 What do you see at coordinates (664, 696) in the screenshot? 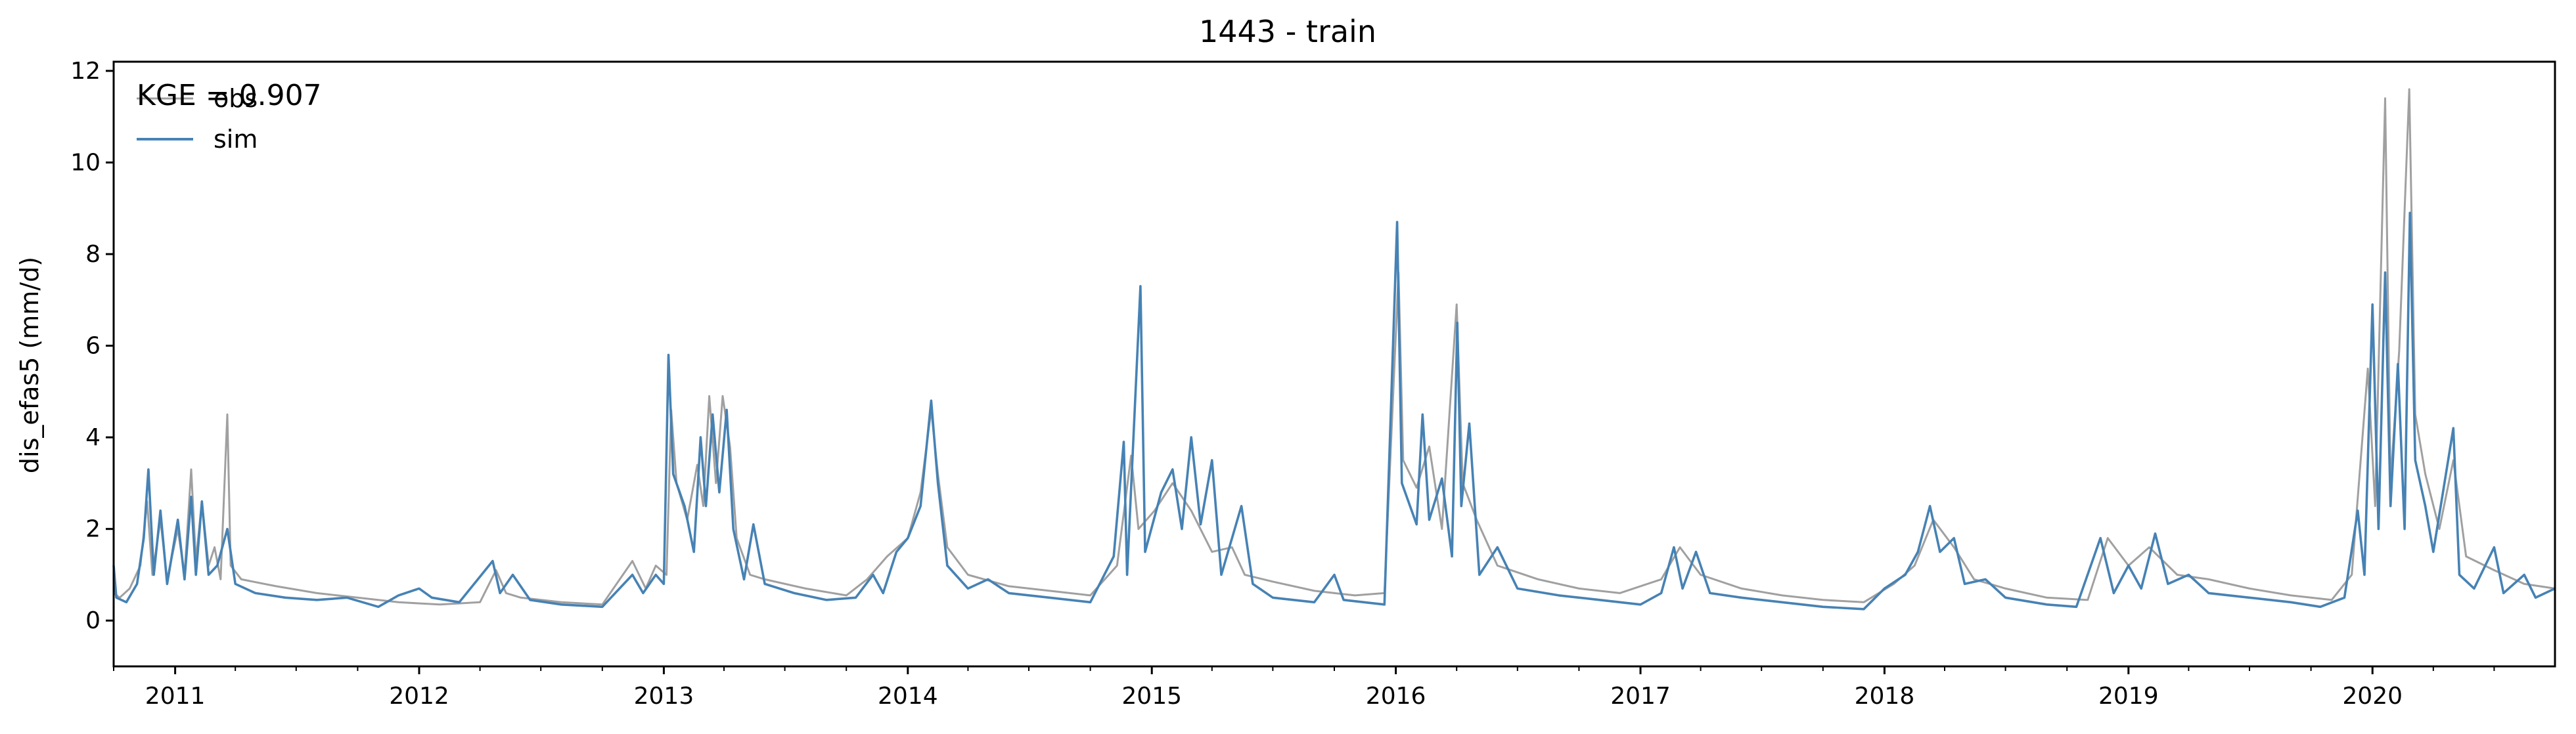
I see `x-tick-label: 2013` at bounding box center [664, 696].